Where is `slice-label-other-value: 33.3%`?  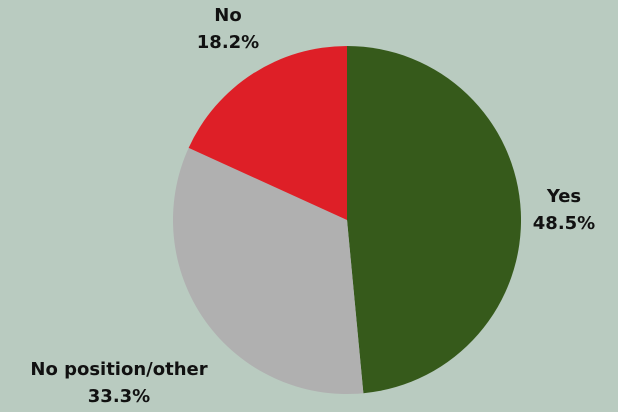
slice-label-other-value: 33.3% is located at coordinates (119, 396).